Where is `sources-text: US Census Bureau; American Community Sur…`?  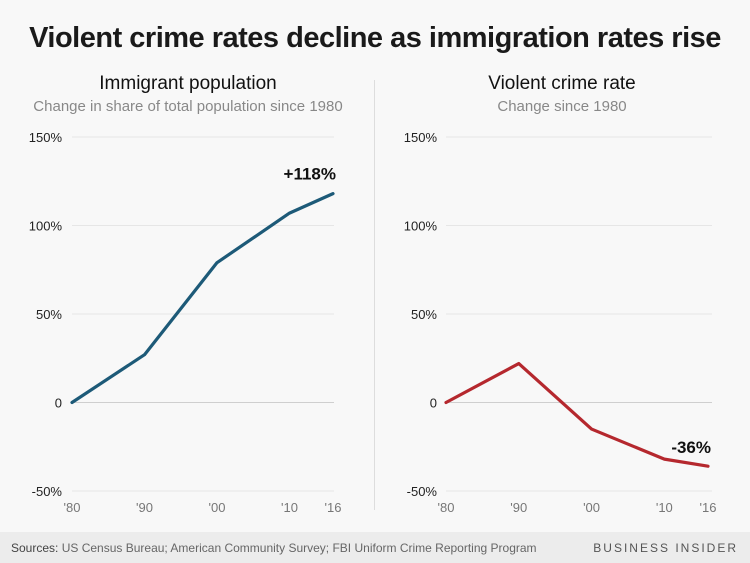
sources-text: US Census Bureau; American Community Sur… is located at coordinates (299, 548).